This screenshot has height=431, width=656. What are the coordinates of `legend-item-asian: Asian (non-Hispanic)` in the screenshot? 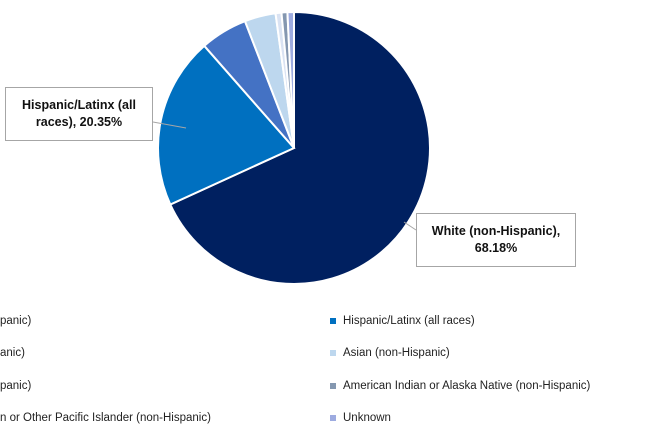 It's located at (390, 353).